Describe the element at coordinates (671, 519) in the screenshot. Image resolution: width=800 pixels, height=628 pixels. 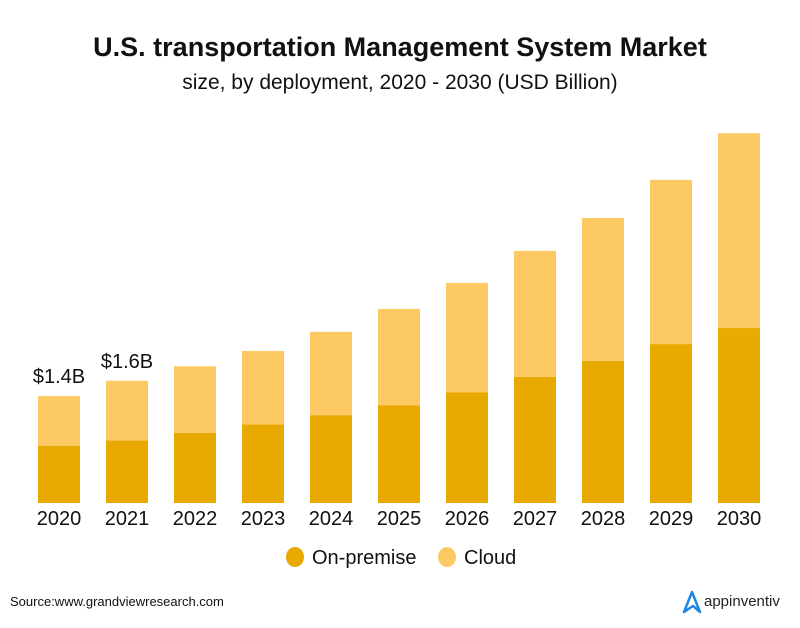
I see `x-tick-label-2029: 2029` at that location.